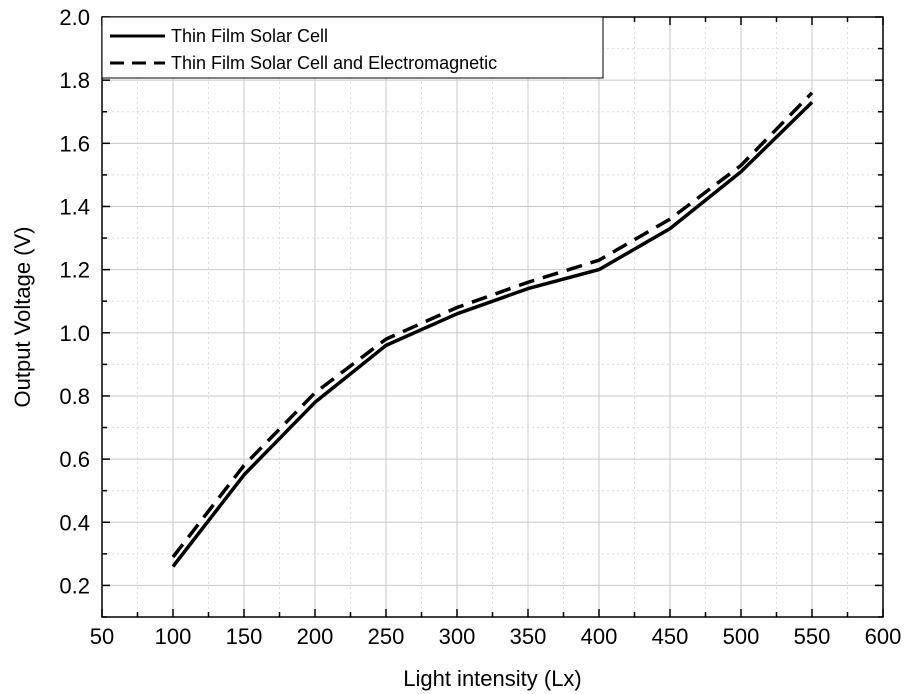 This screenshot has height=694, width=910. Describe the element at coordinates (102, 636) in the screenshot. I see `x-tick-label: 50` at that location.